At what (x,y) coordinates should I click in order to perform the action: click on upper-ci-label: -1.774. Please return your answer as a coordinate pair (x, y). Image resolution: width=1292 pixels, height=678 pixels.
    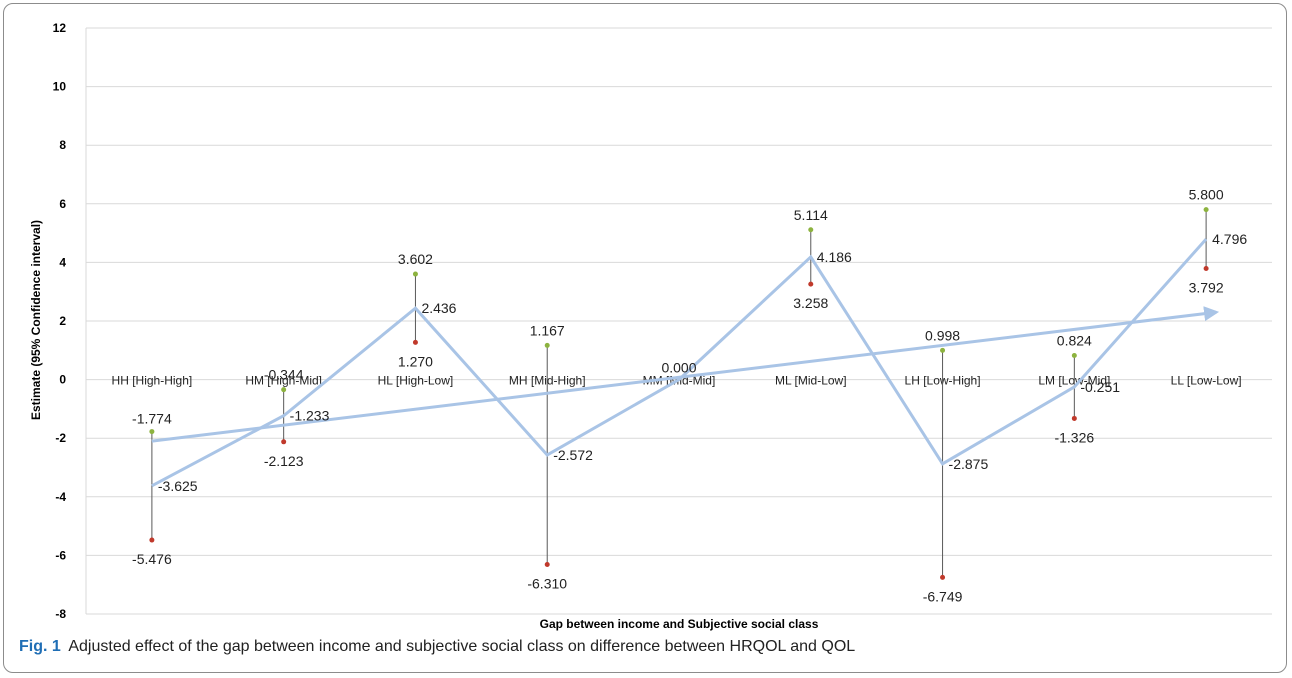
    Looking at the image, I should click on (152, 419).